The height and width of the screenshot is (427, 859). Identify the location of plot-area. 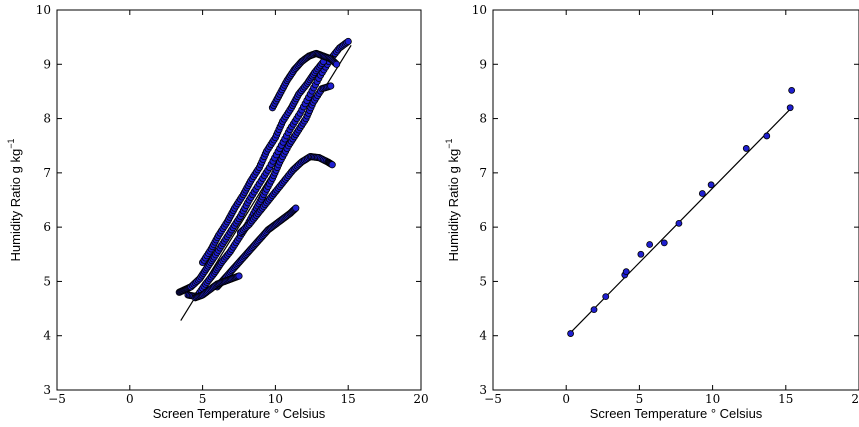
(263, 179).